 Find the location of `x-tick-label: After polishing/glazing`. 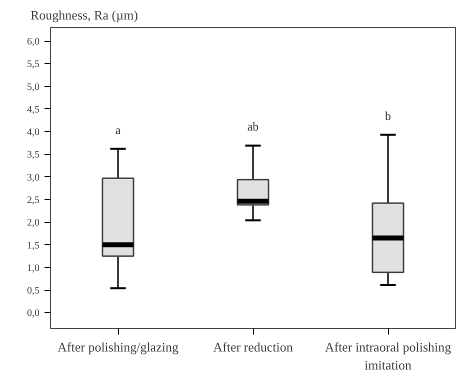

x-tick-label: After polishing/glazing is located at coordinates (118, 347).